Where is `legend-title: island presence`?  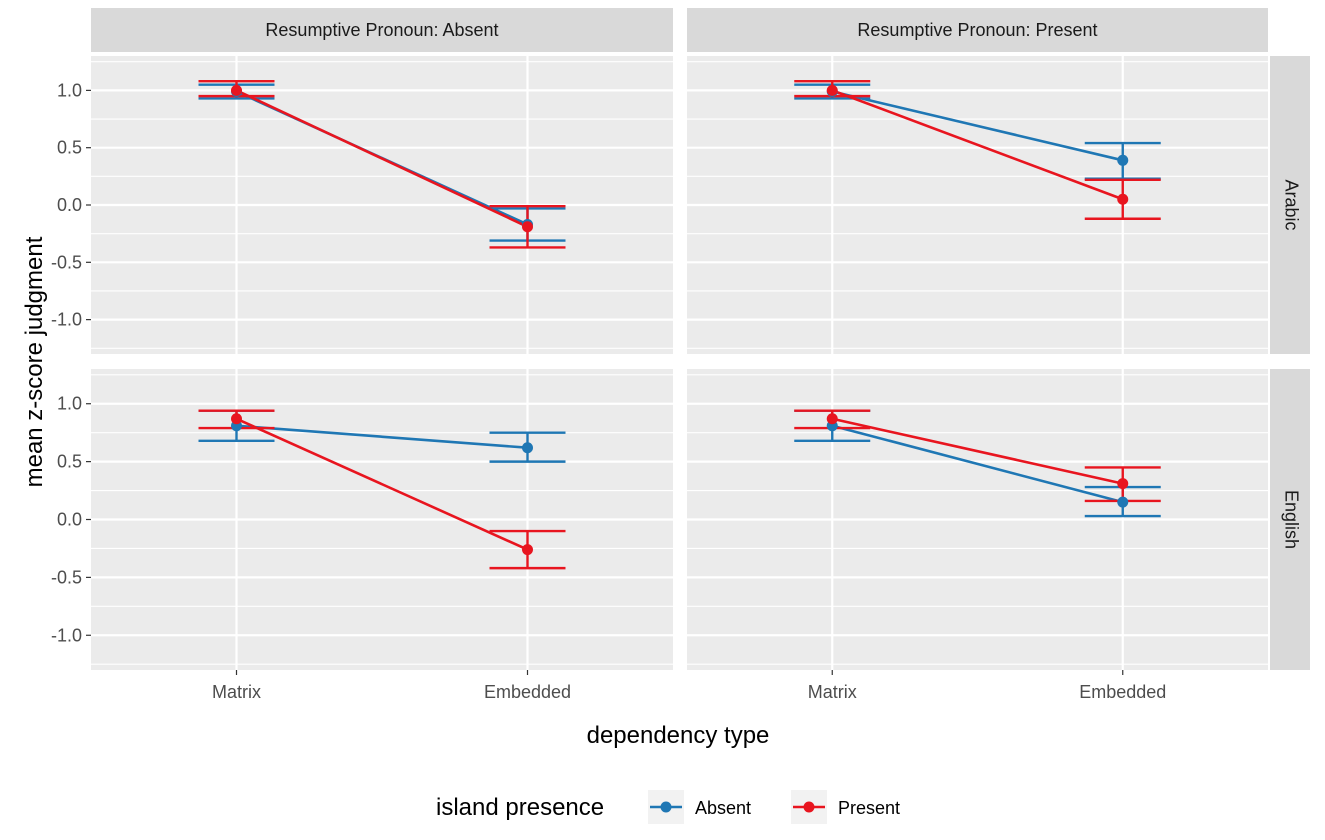 legend-title: island presence is located at coordinates (520, 807).